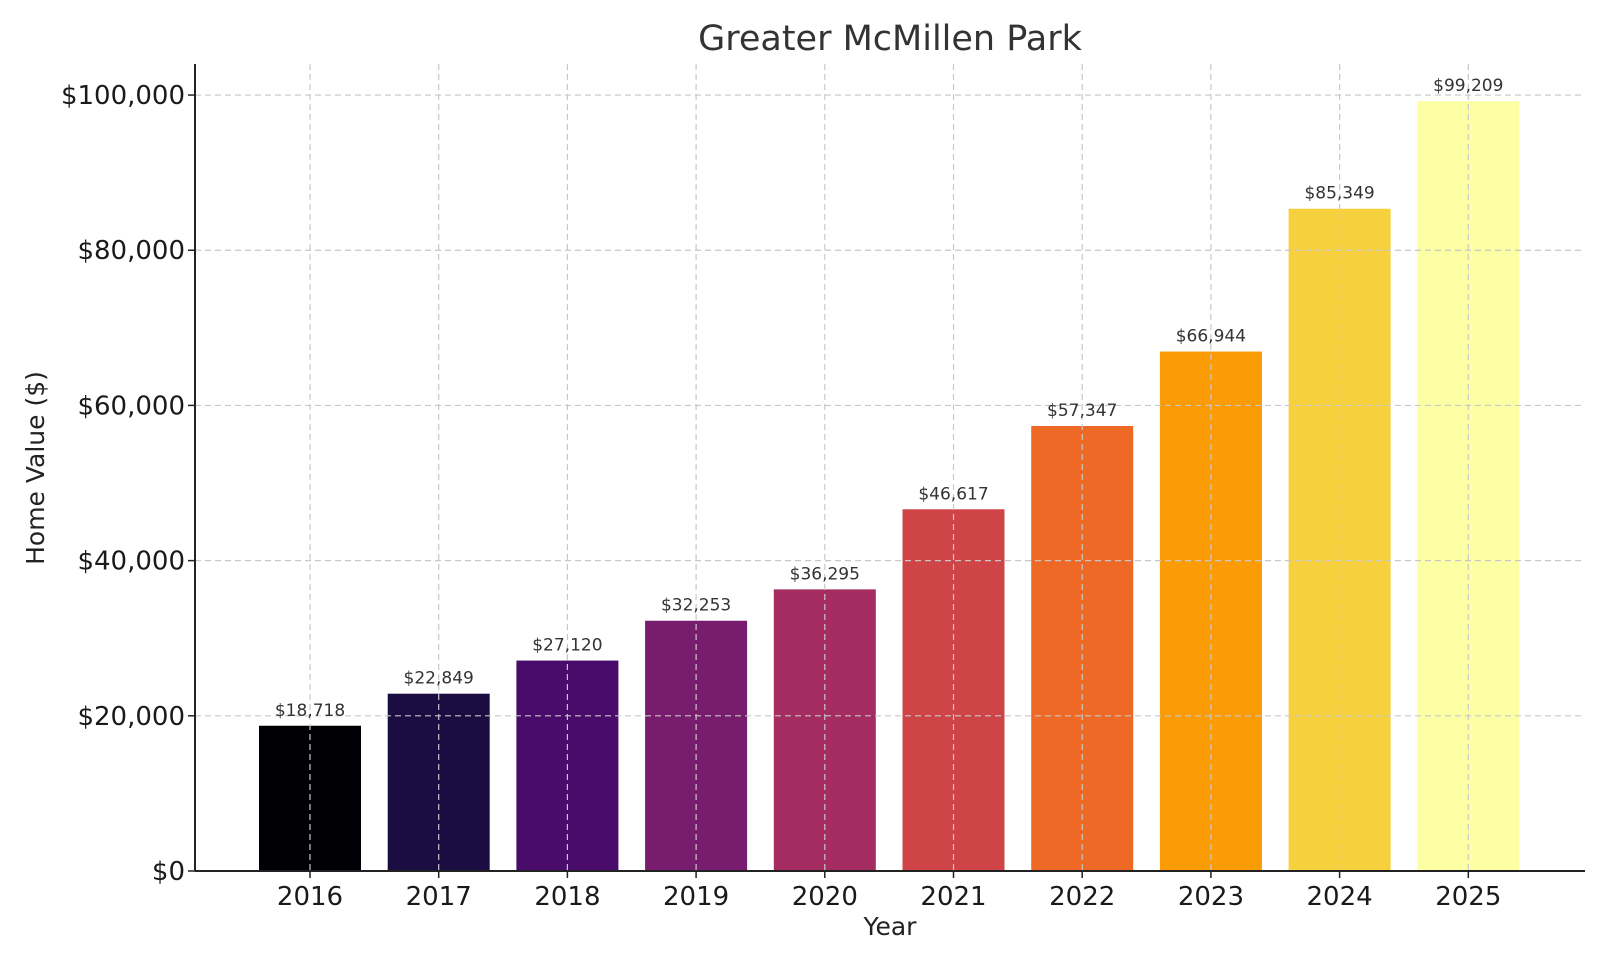 Image resolution: width=1600 pixels, height=960 pixels. What do you see at coordinates (439, 897) in the screenshot?
I see `x-tick-label: 2017` at bounding box center [439, 897].